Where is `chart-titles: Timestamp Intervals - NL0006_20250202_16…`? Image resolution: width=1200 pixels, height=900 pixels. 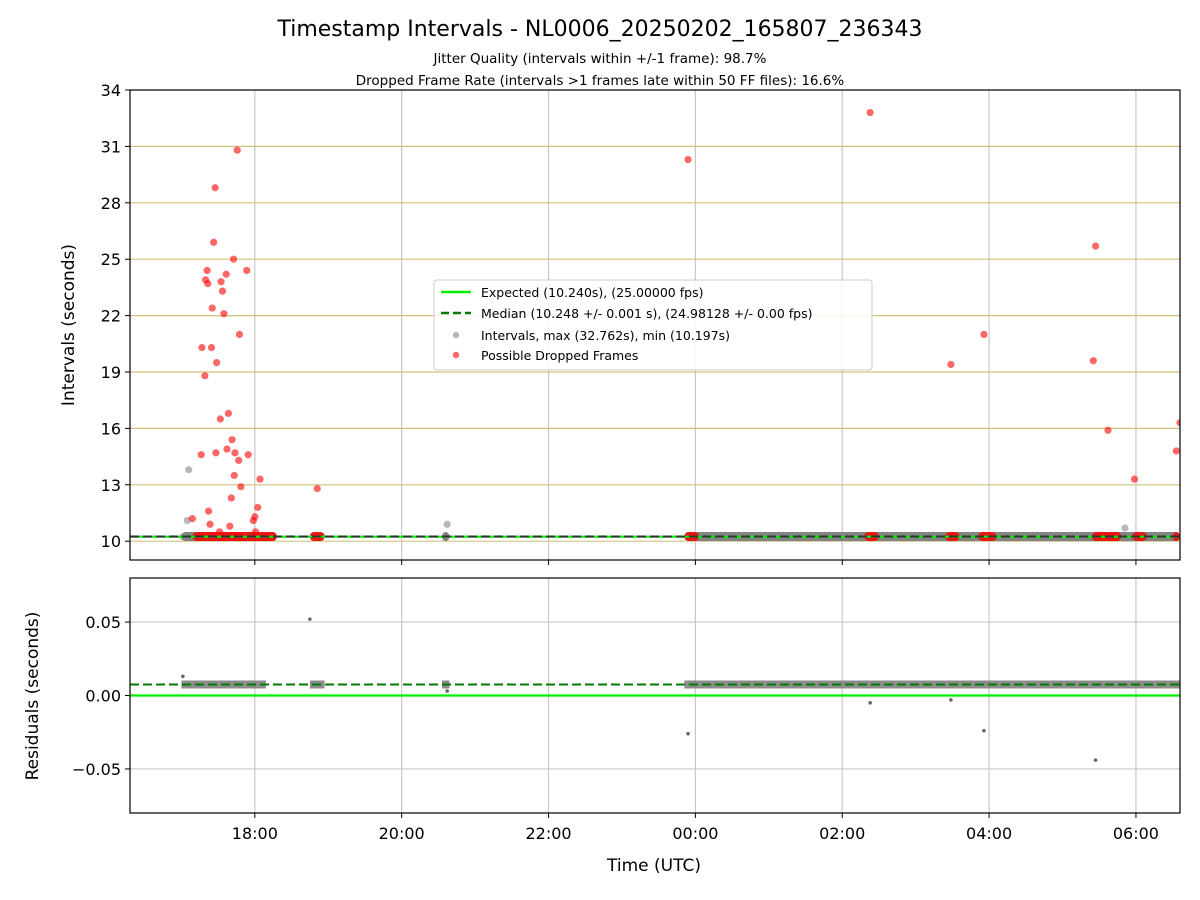
chart-titles: Timestamp Intervals - NL0006_20250202_16… is located at coordinates (599, 53).